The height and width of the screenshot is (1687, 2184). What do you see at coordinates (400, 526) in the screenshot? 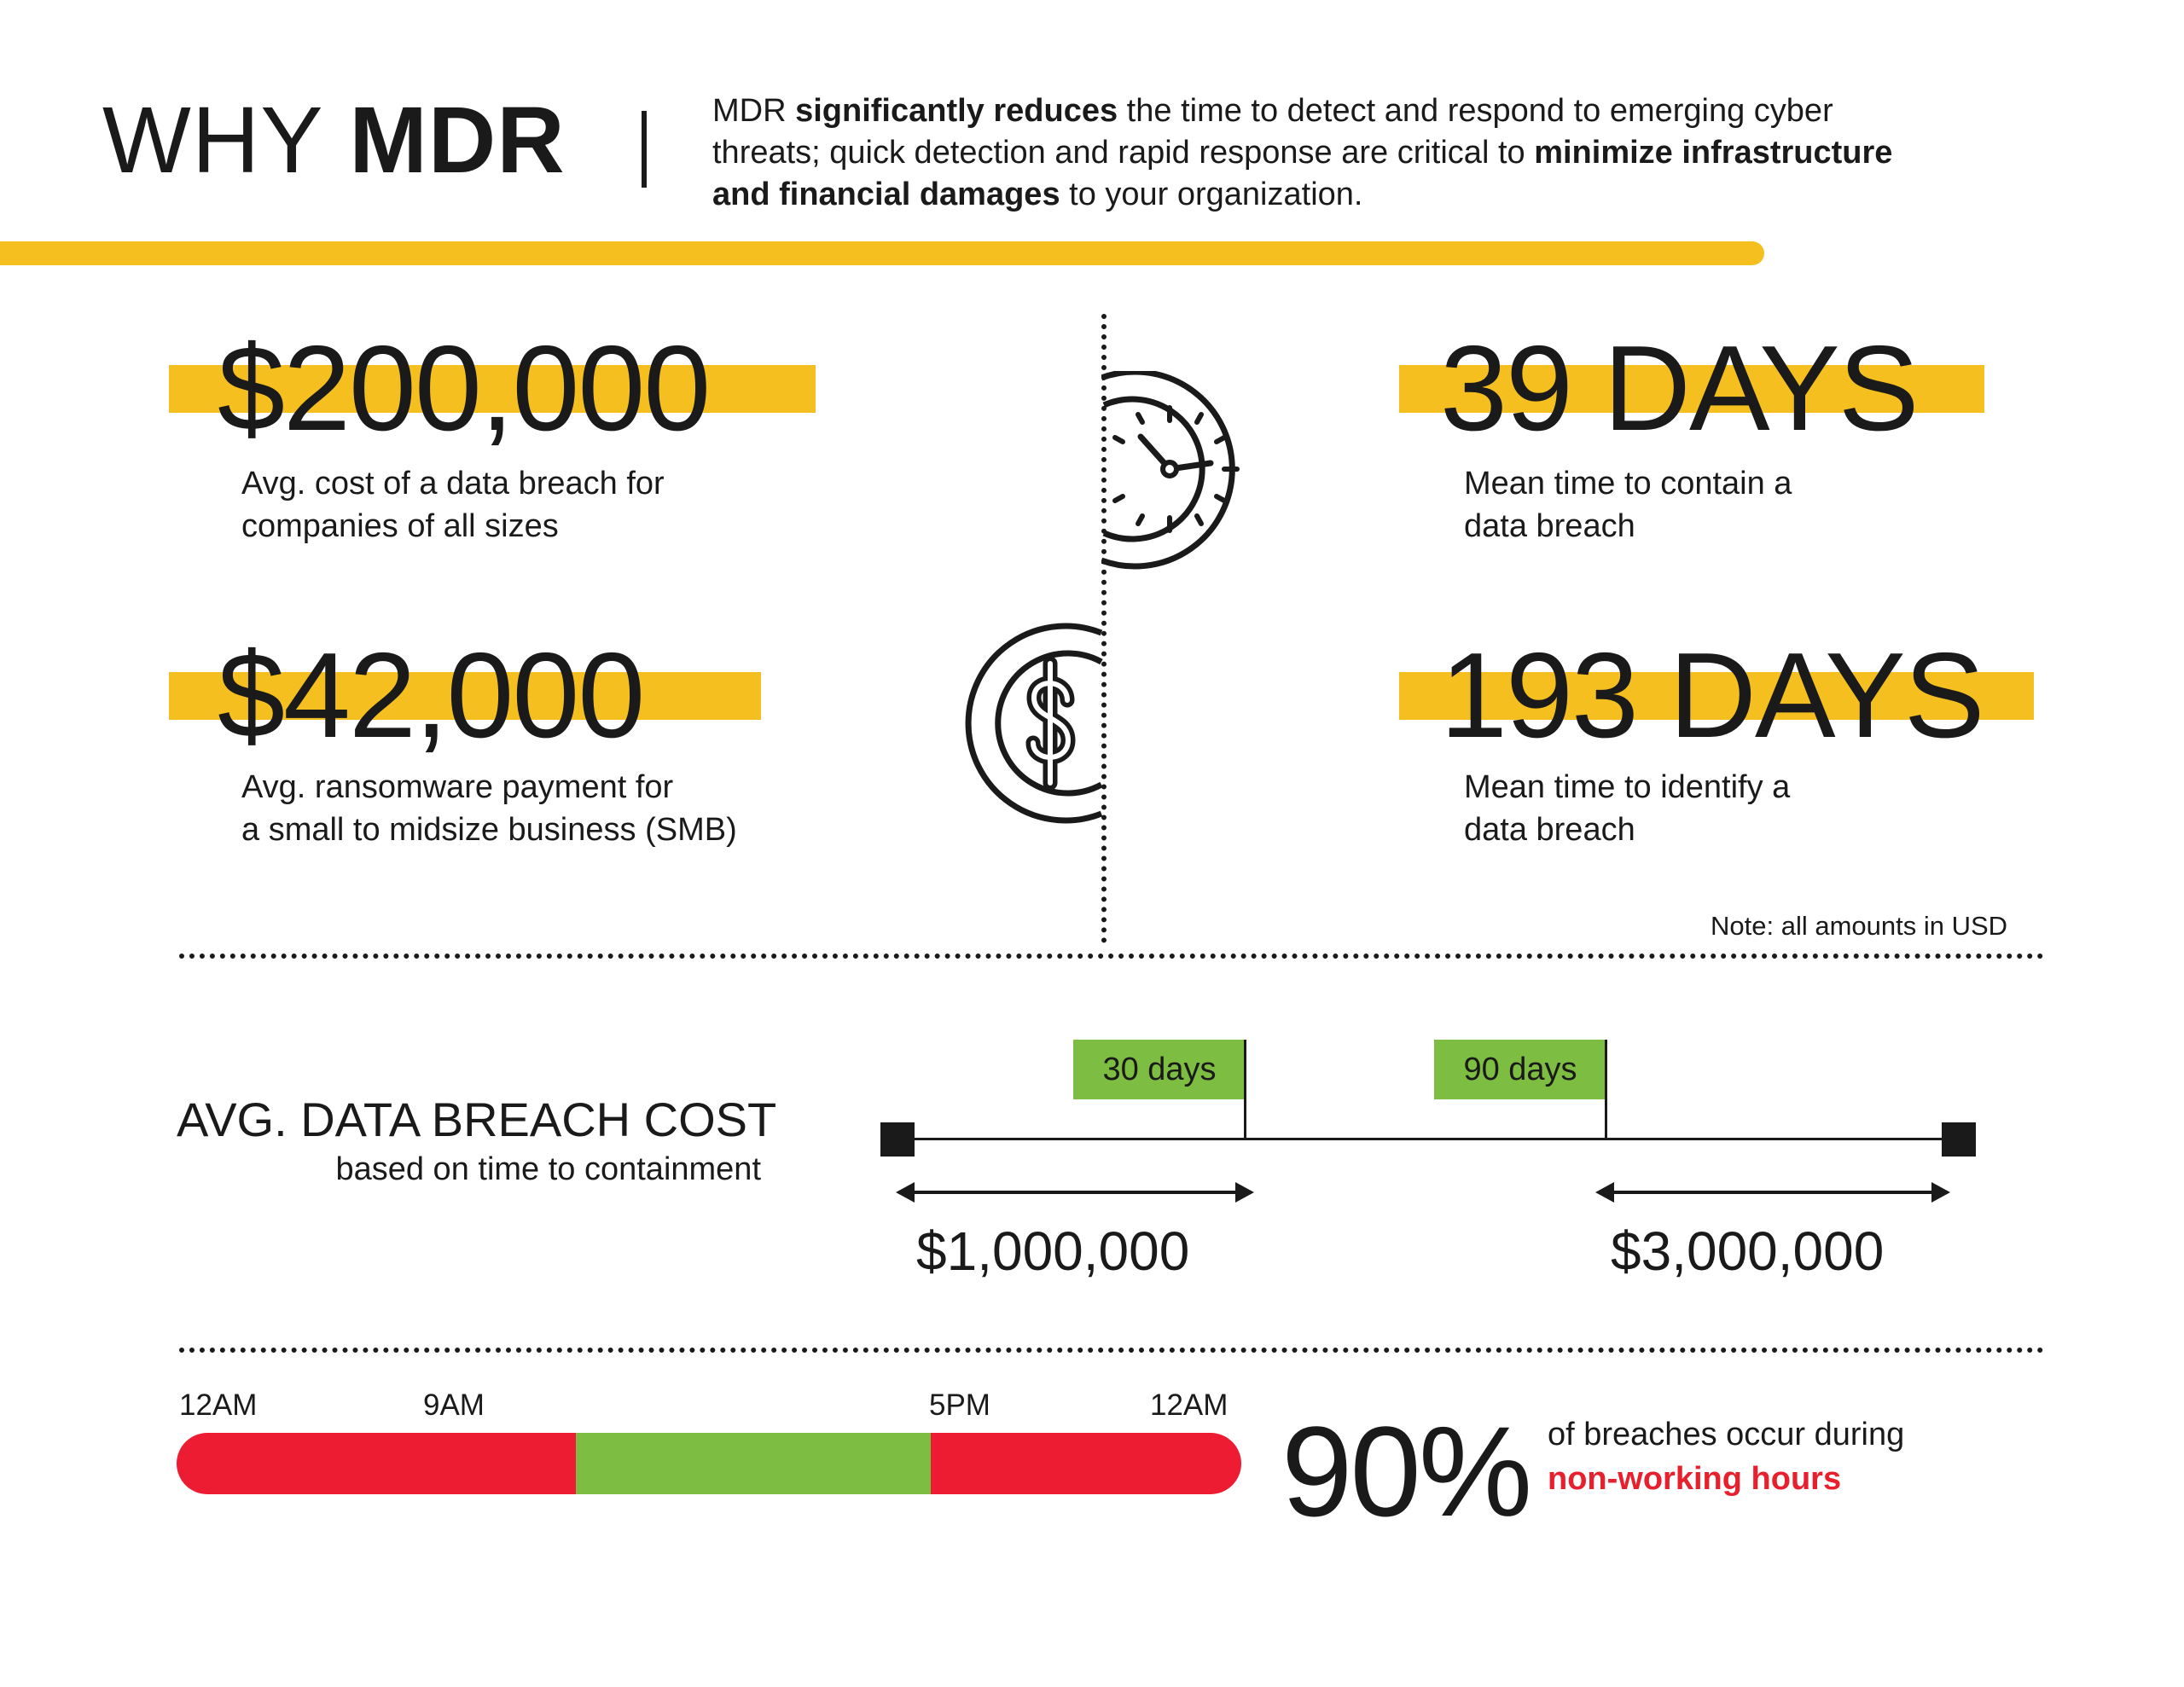
I see `caption-line: companies of all sizes` at bounding box center [400, 526].